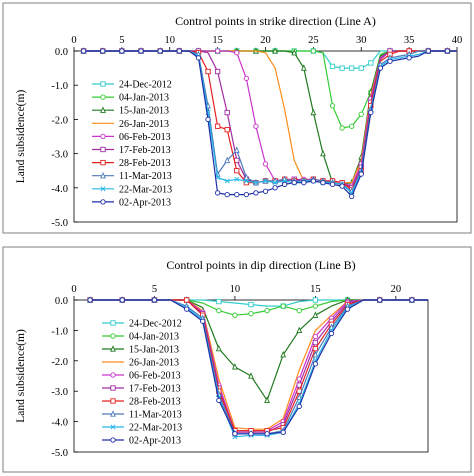 This screenshot has width=474, height=476. I want to click on legend-label: 15-Jan-2013, so click(144, 111).